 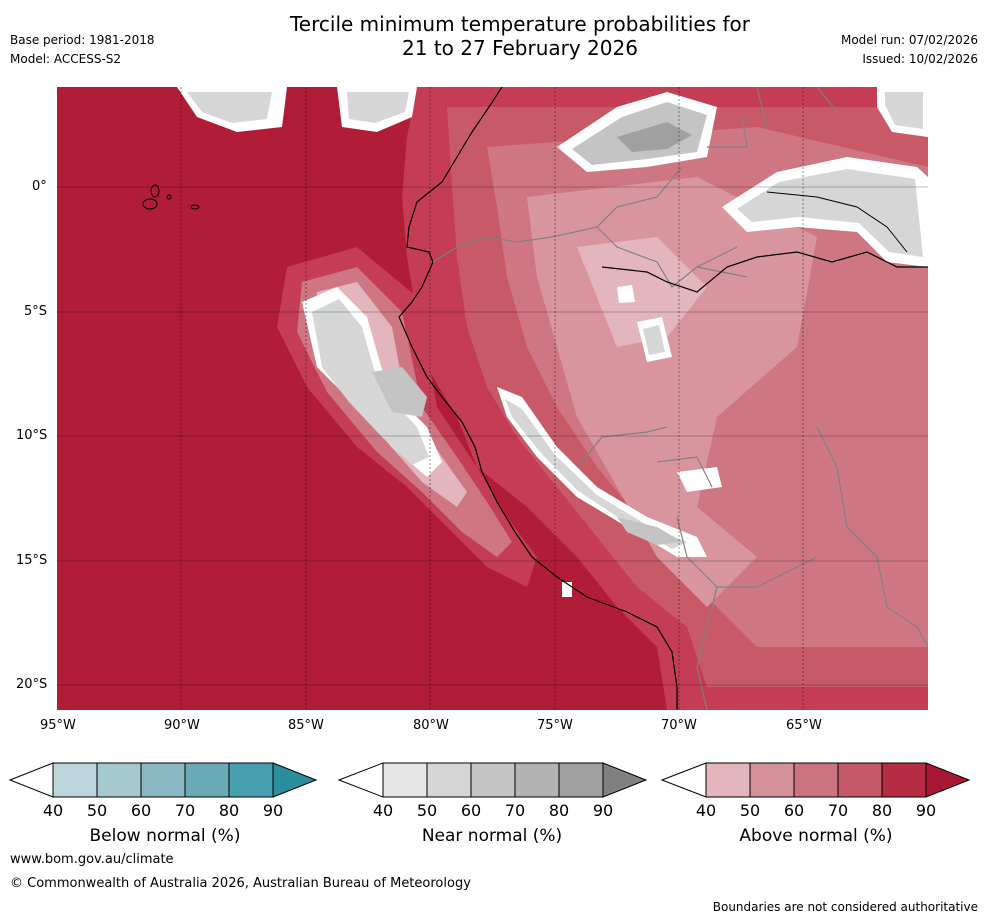 I want to click on lon-label: 70°W, so click(x=679, y=725).